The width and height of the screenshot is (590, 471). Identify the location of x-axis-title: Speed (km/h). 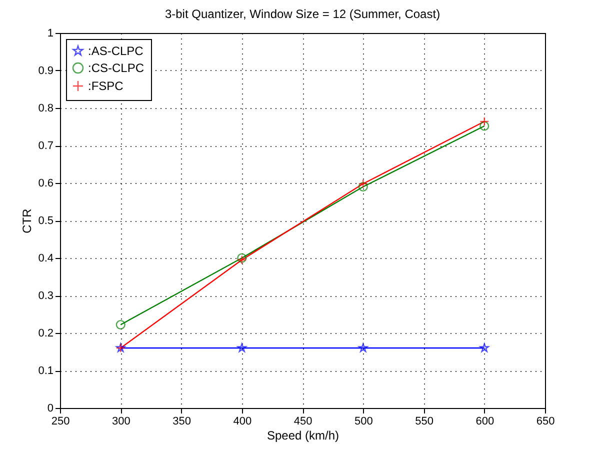
(303, 435).